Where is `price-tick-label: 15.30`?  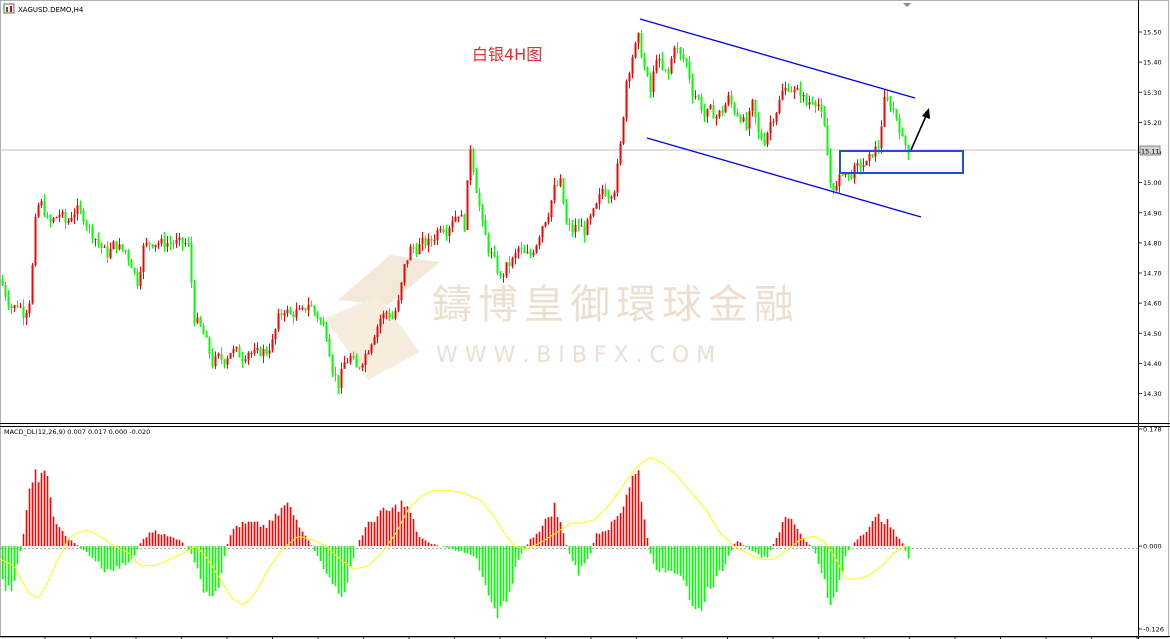 price-tick-label: 15.30 is located at coordinates (1152, 93).